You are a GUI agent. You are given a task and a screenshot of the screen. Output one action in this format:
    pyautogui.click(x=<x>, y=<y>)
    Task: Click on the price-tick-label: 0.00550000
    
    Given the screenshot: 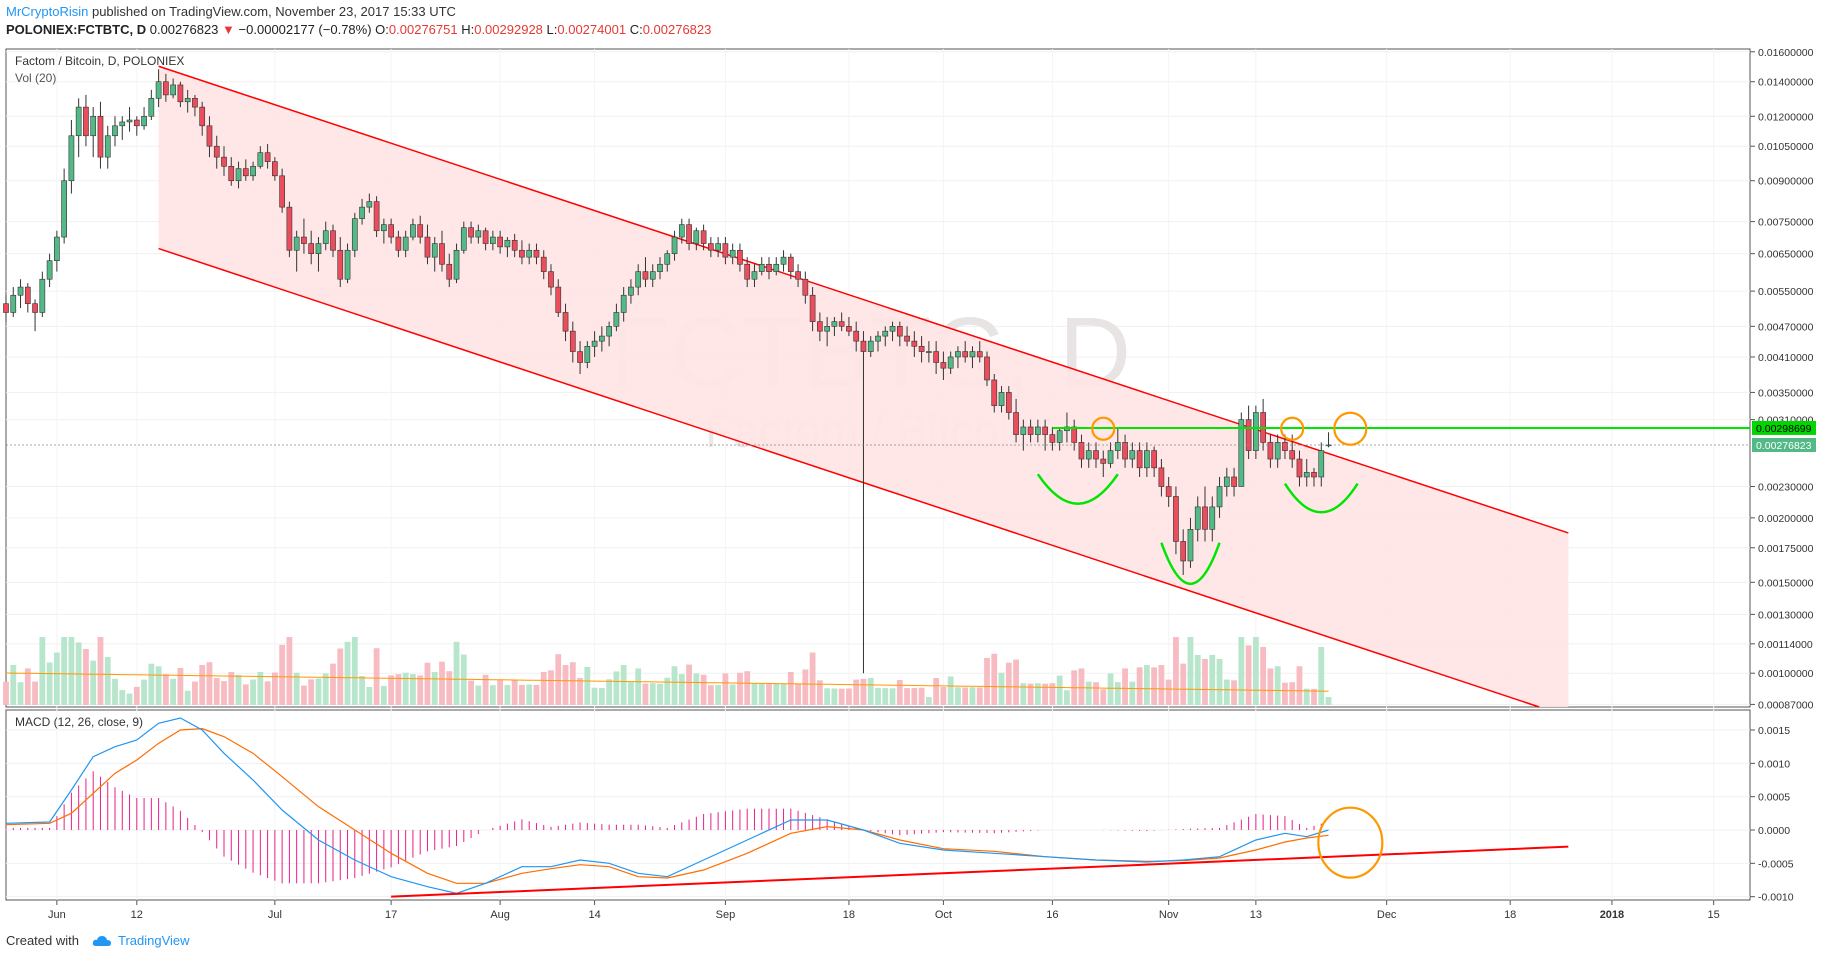 What is the action you would take?
    pyautogui.click(x=1786, y=292)
    